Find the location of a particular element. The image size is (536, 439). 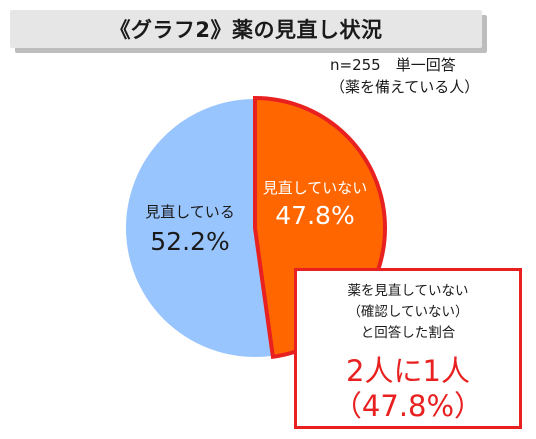

chart-title: 《グラフ2》薬の見直し状況 is located at coordinates (246, 29).